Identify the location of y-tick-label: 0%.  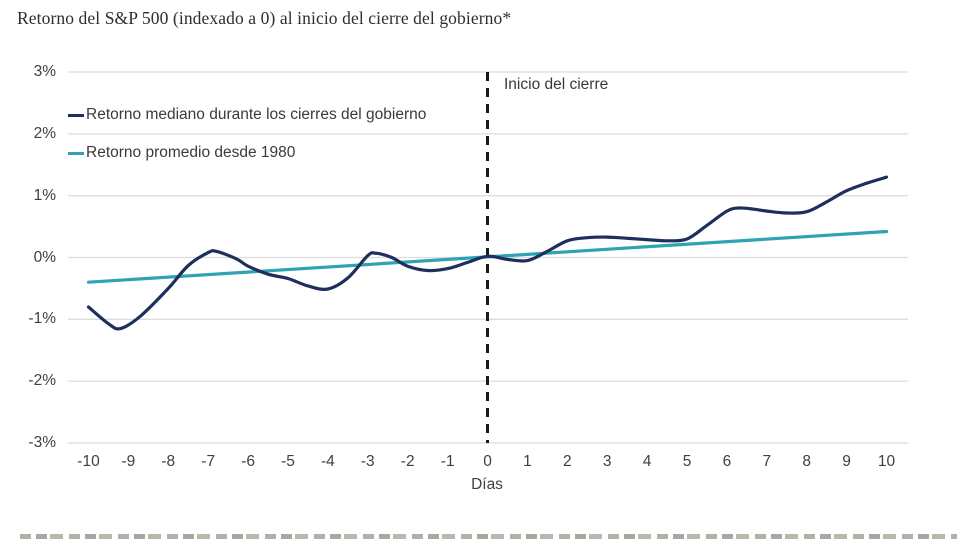
(44, 257).